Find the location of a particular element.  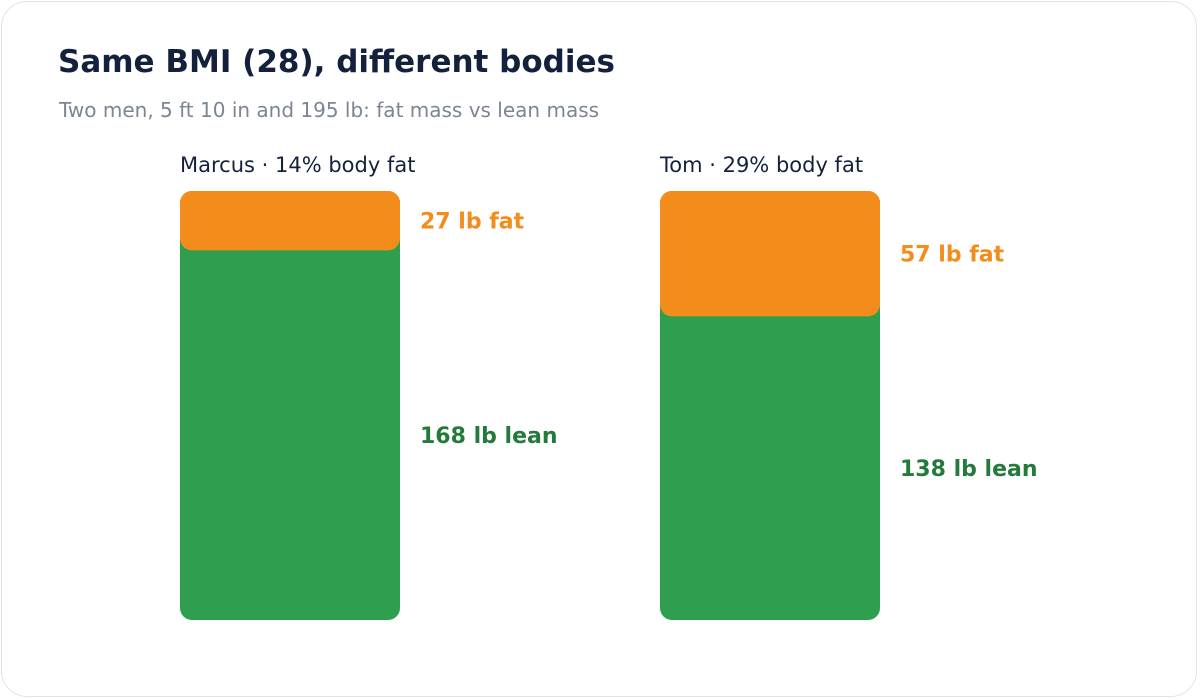

chart-title: Same BMI (28), different bodies is located at coordinates (336, 62).